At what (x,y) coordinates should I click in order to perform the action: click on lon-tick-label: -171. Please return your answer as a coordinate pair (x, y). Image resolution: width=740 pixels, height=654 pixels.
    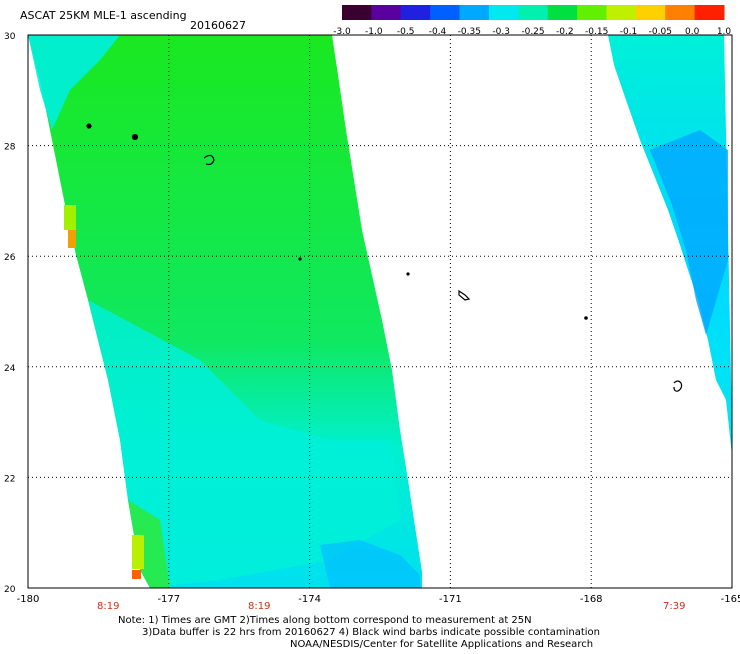
    Looking at the image, I should click on (450, 599).